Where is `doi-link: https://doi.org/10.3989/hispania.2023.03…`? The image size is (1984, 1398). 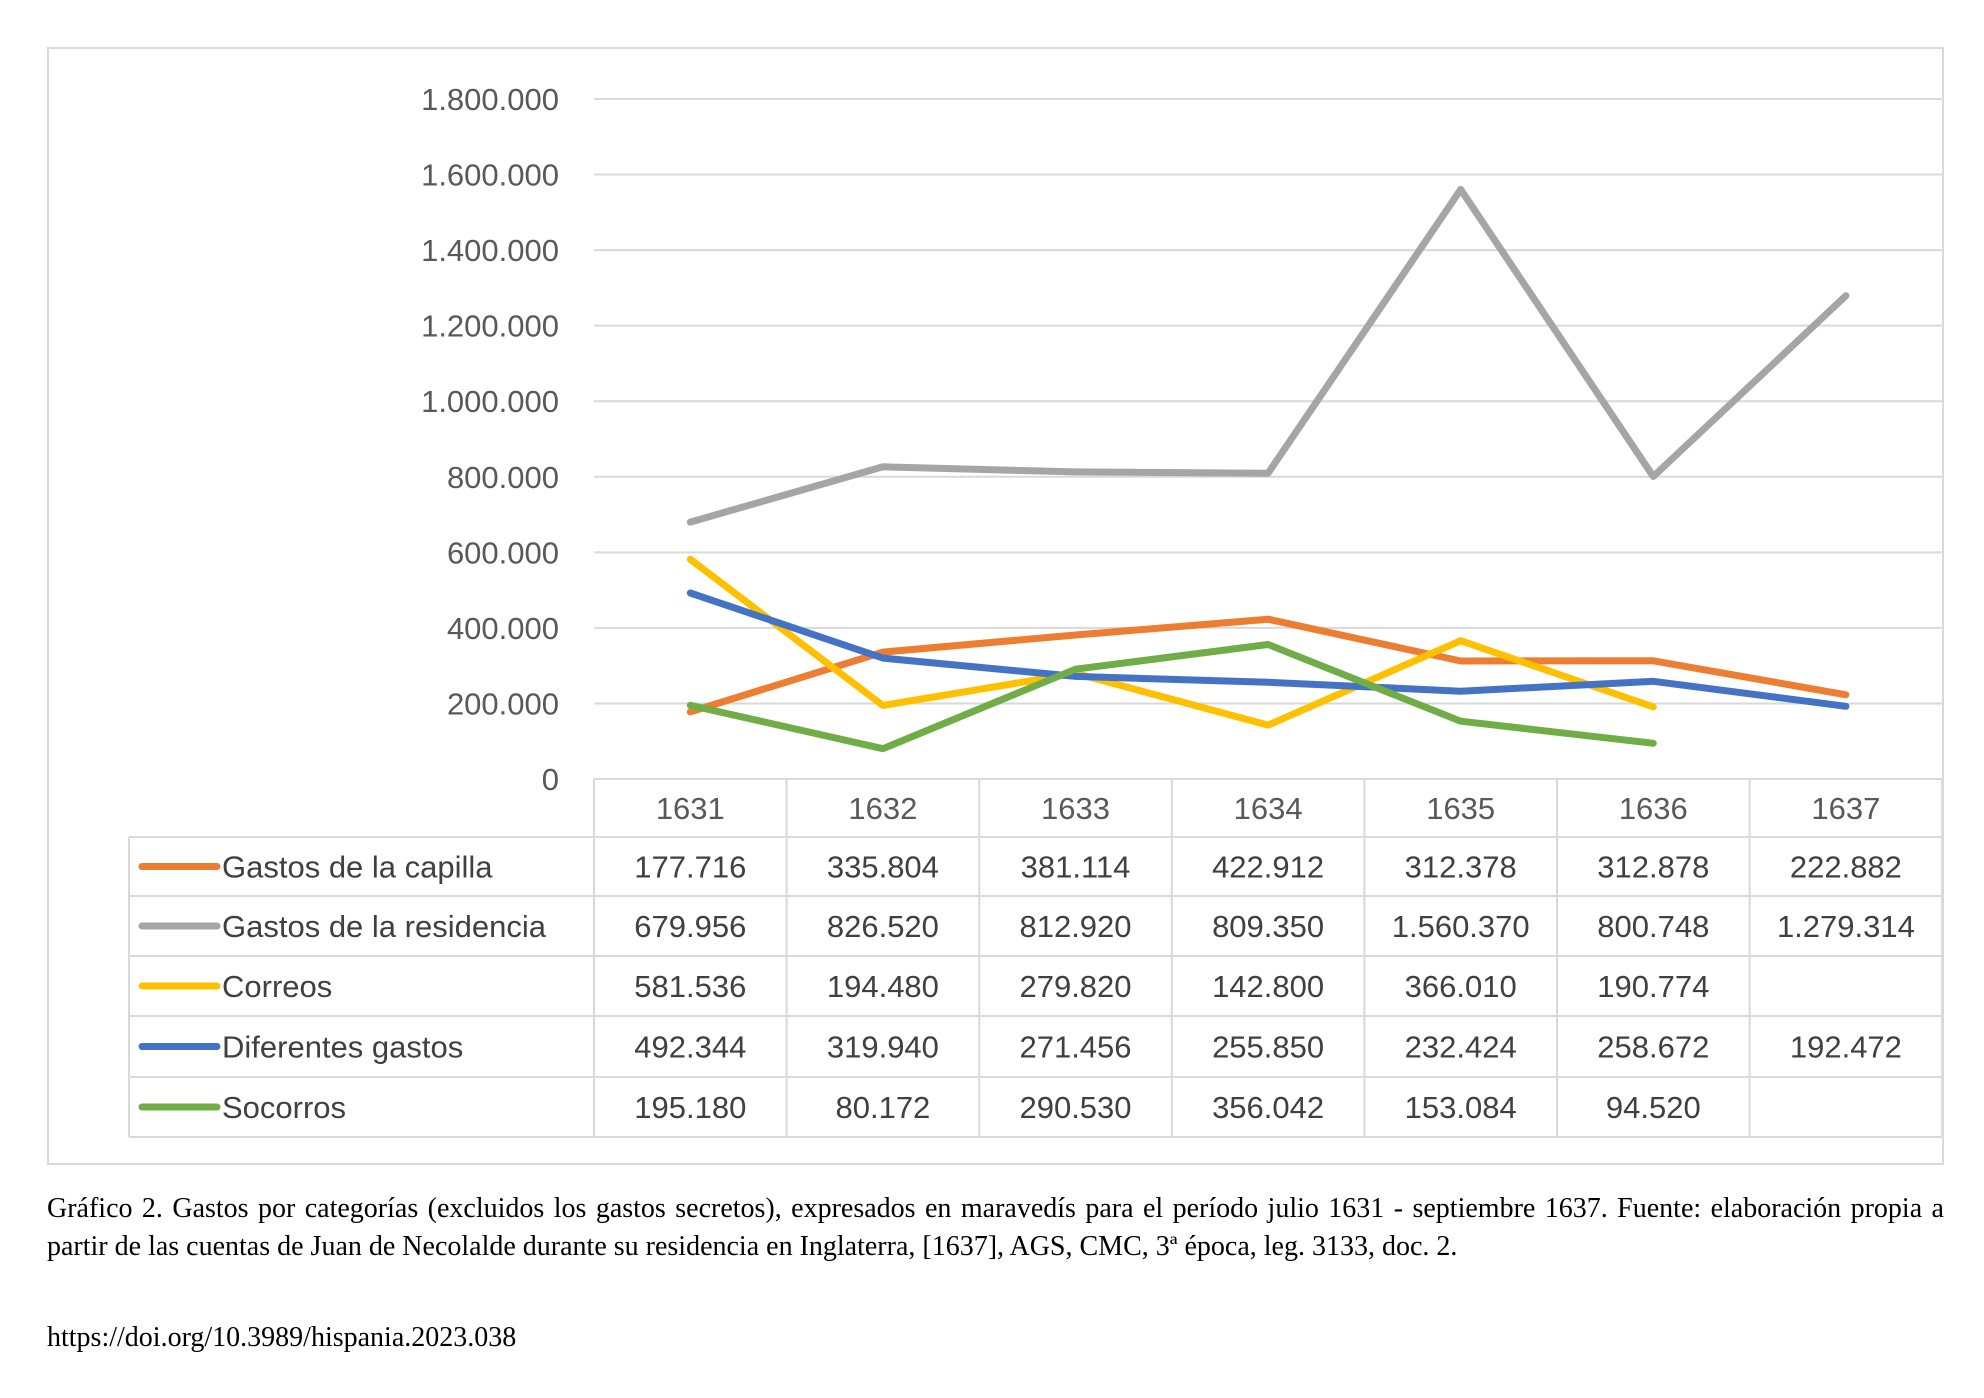
doi-link: https://doi.org/10.3989/hispania.2023.03… is located at coordinates (282, 1337).